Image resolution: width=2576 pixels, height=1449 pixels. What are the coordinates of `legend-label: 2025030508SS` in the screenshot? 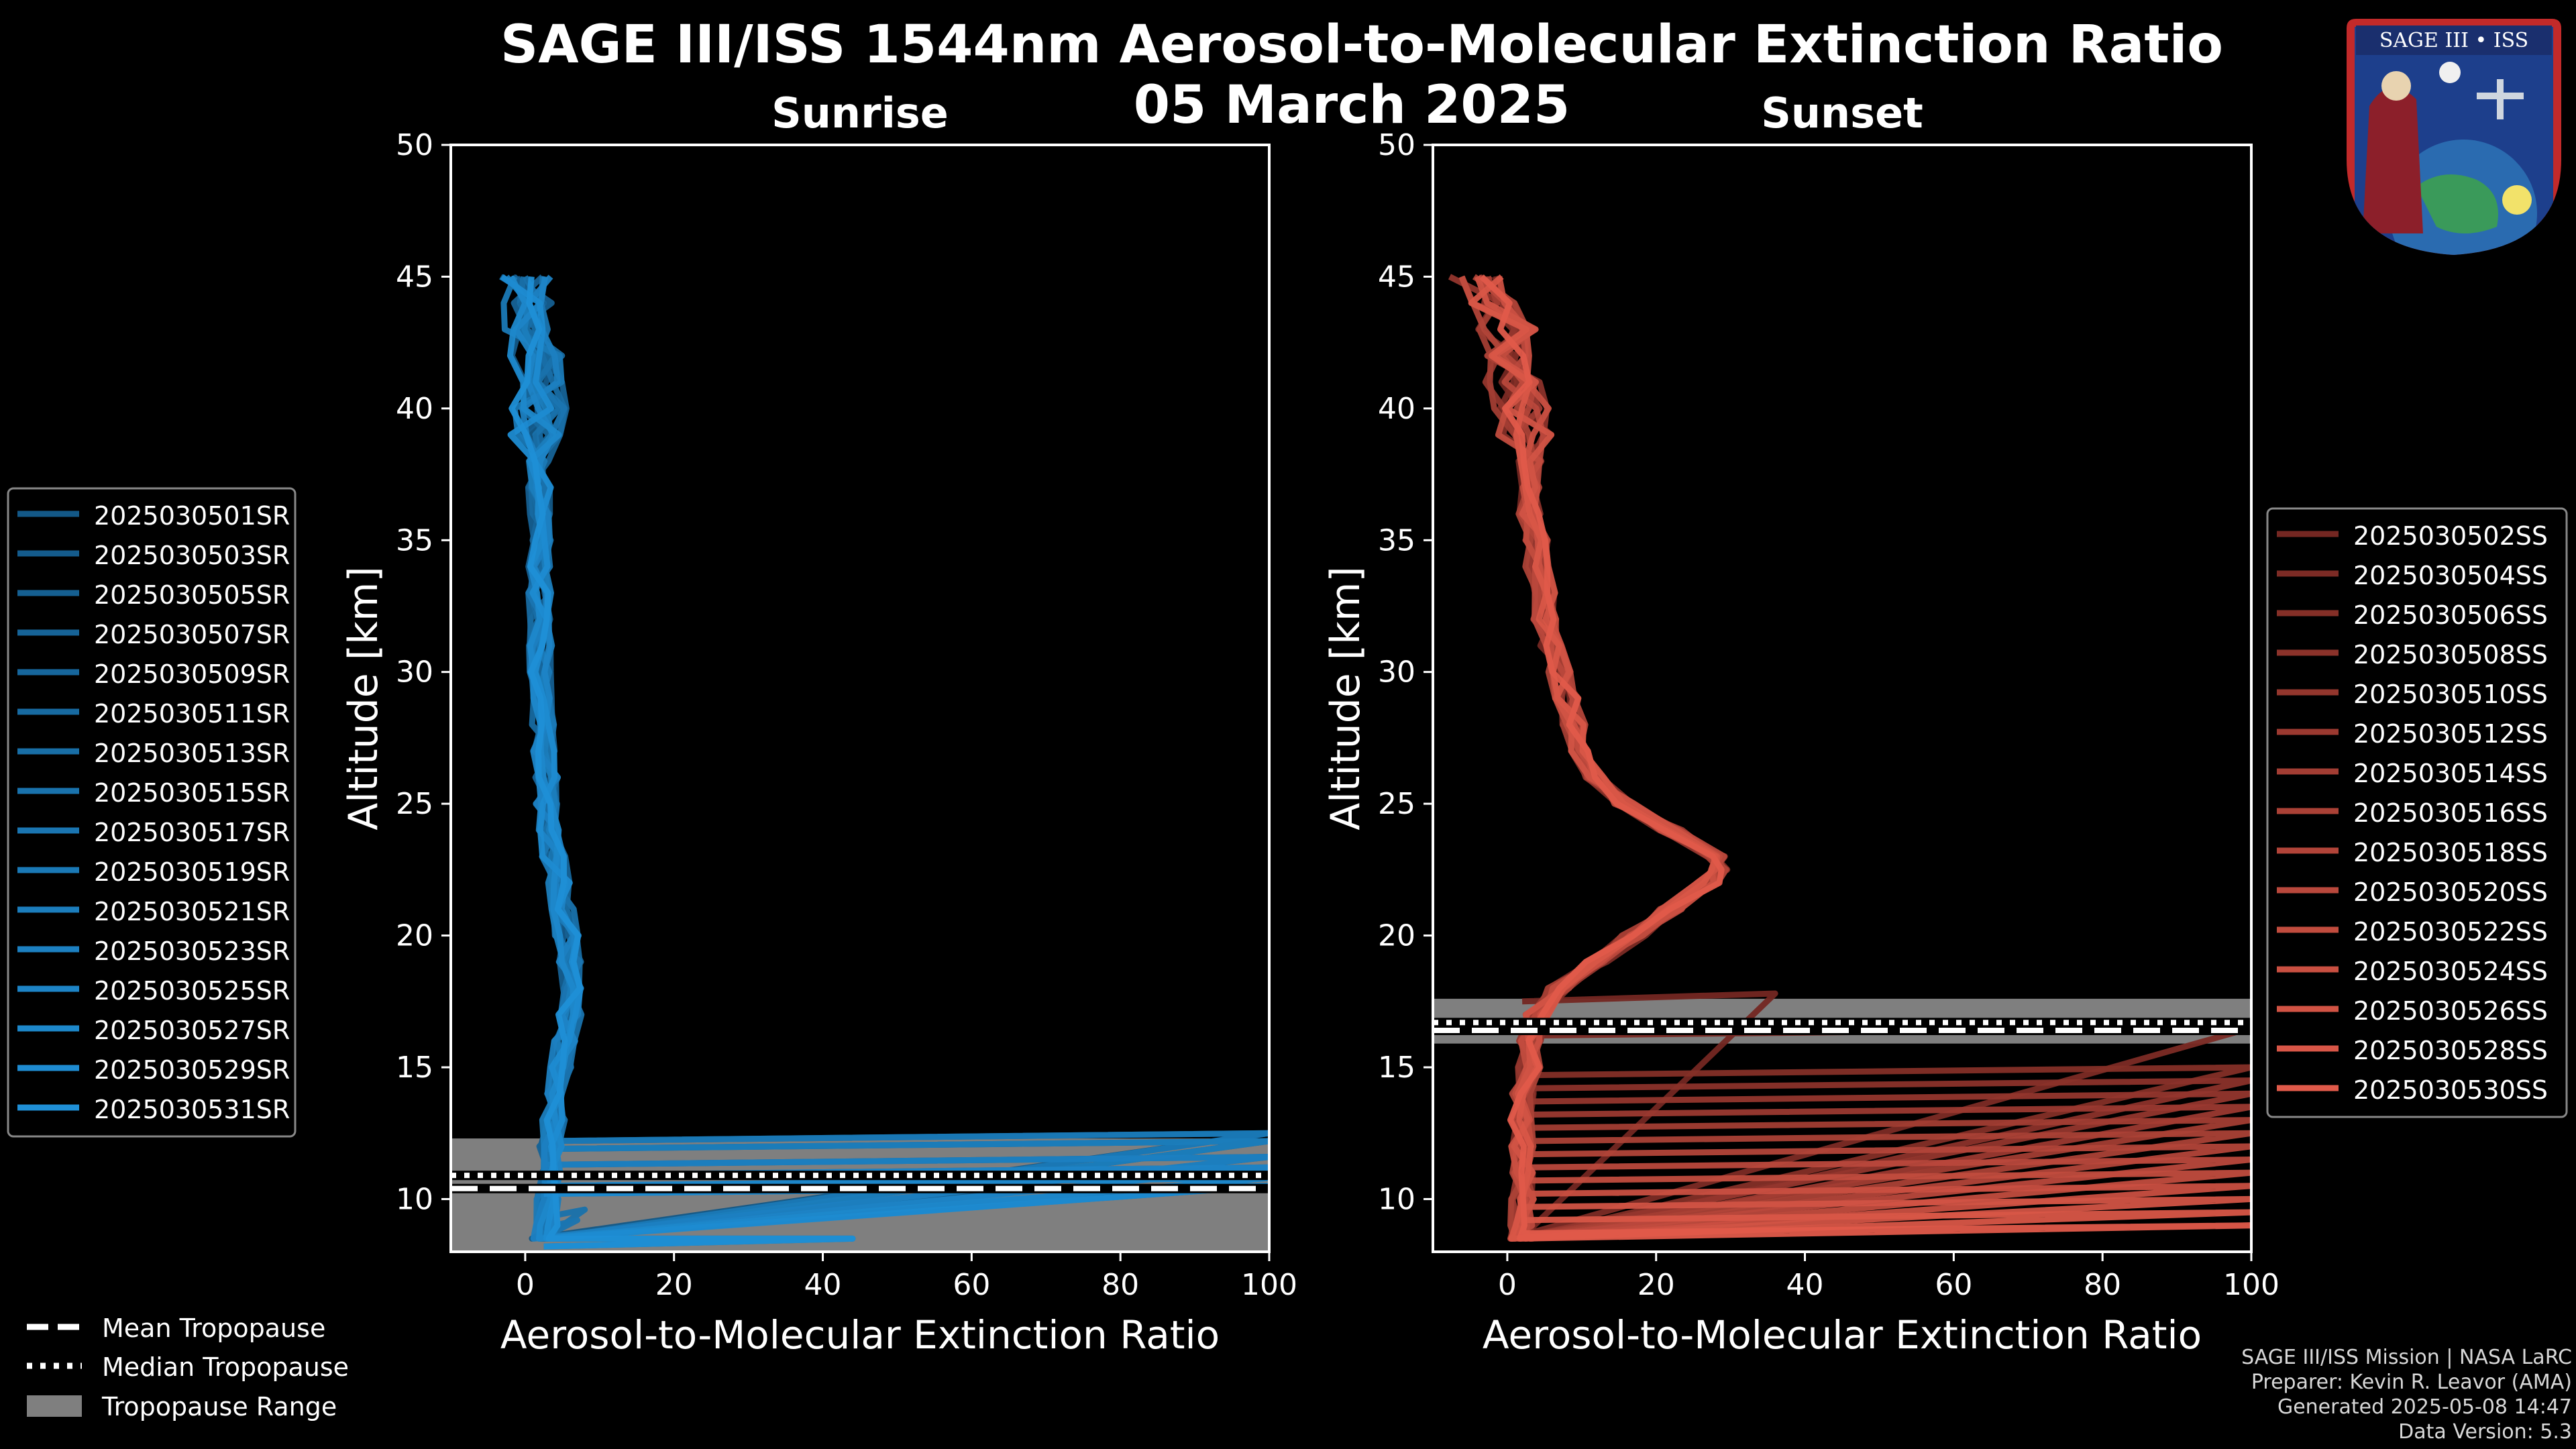 It's located at (2450, 654).